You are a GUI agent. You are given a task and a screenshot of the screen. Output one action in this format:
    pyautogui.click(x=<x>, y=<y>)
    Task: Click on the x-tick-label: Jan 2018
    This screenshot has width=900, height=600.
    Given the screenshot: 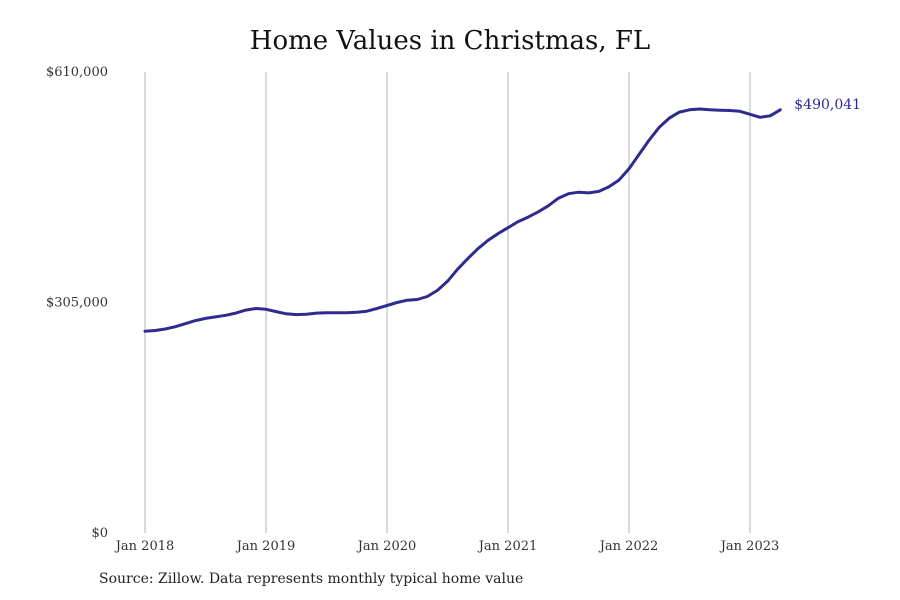 What is the action you would take?
    pyautogui.click(x=144, y=546)
    